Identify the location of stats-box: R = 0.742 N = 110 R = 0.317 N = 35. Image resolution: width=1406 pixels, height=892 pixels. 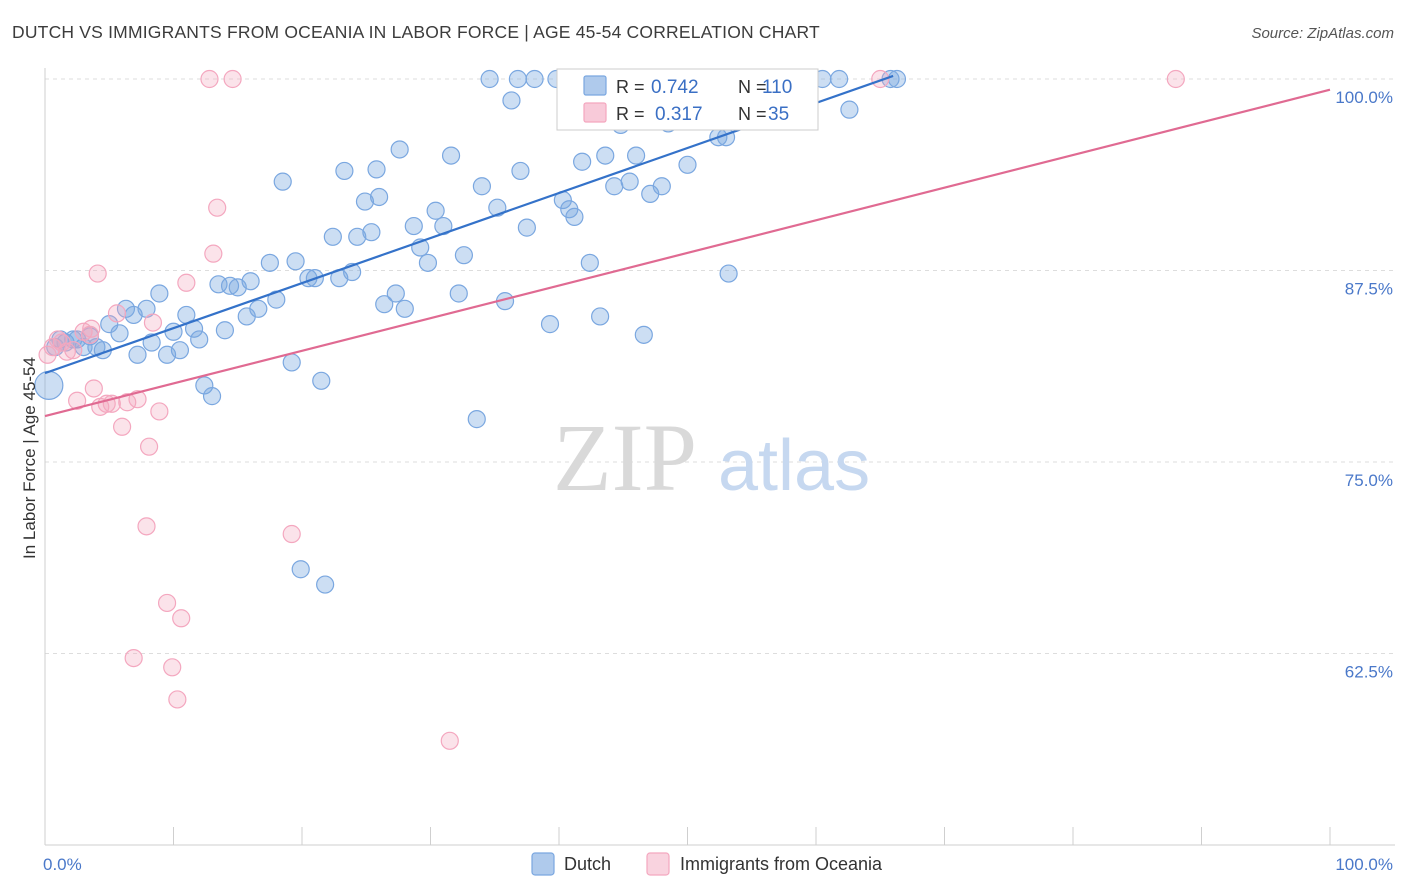
(687, 99).